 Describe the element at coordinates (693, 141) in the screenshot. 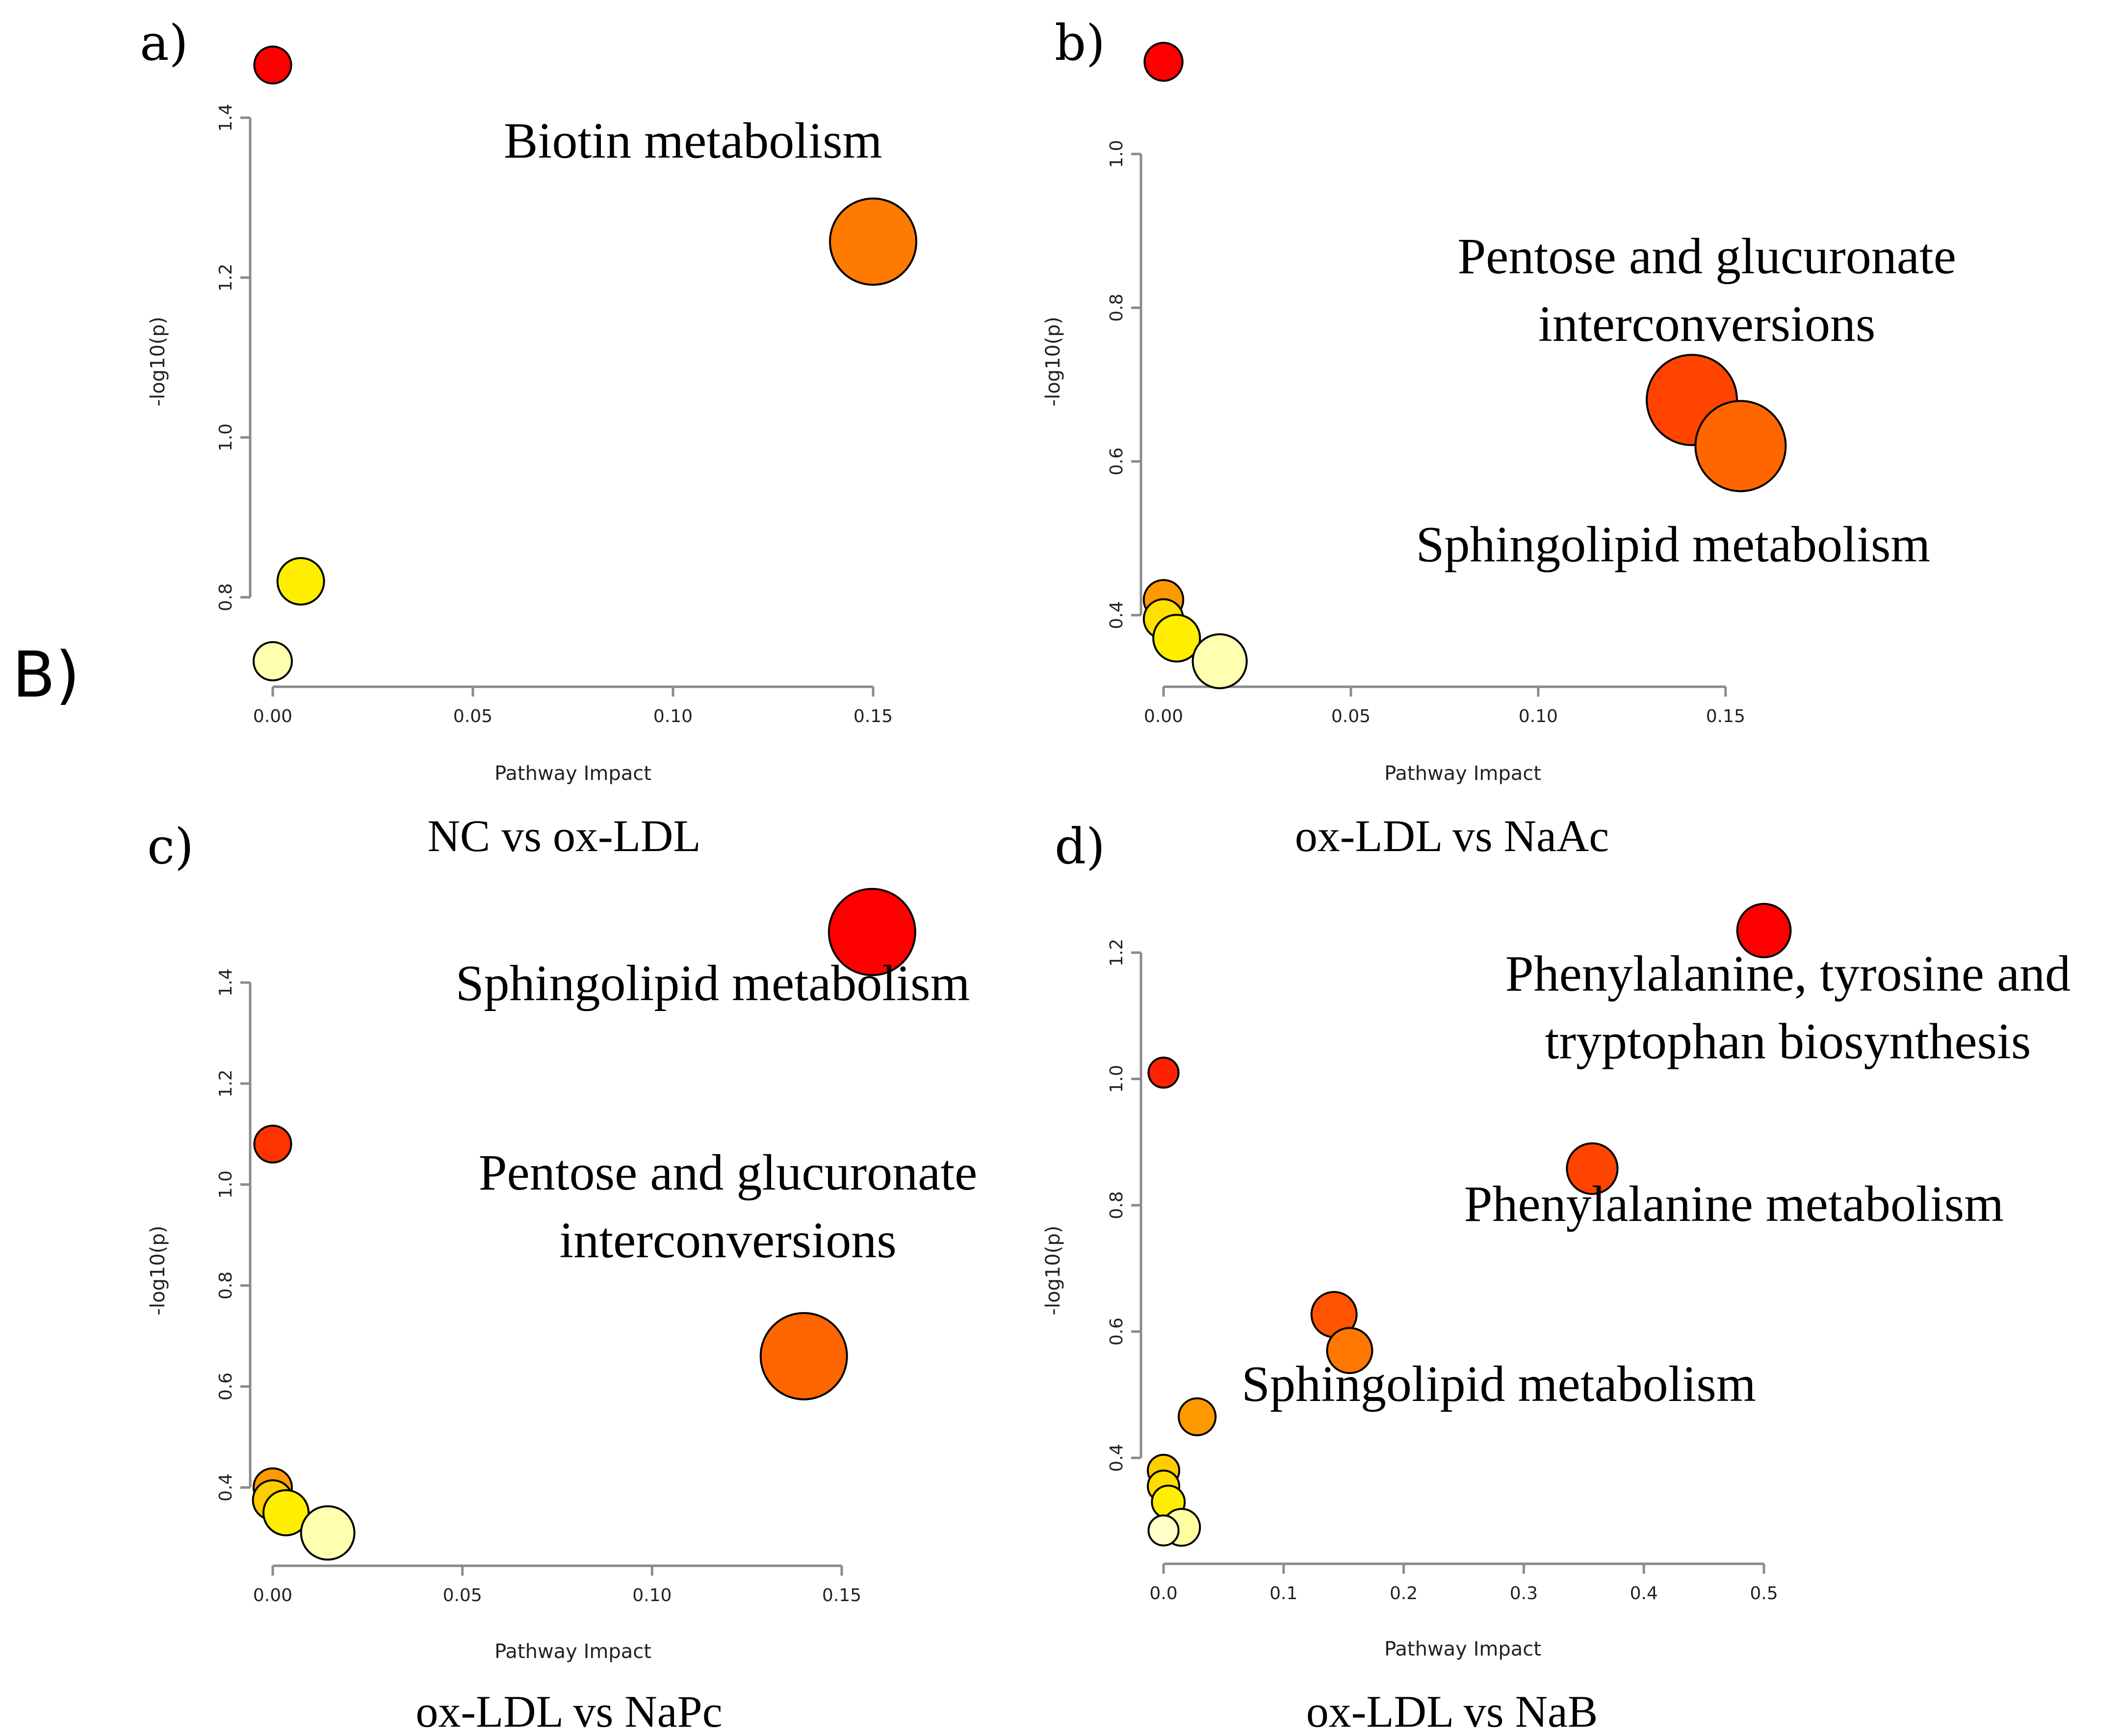

I see `pathway-annotation: Biotin metabolism` at that location.